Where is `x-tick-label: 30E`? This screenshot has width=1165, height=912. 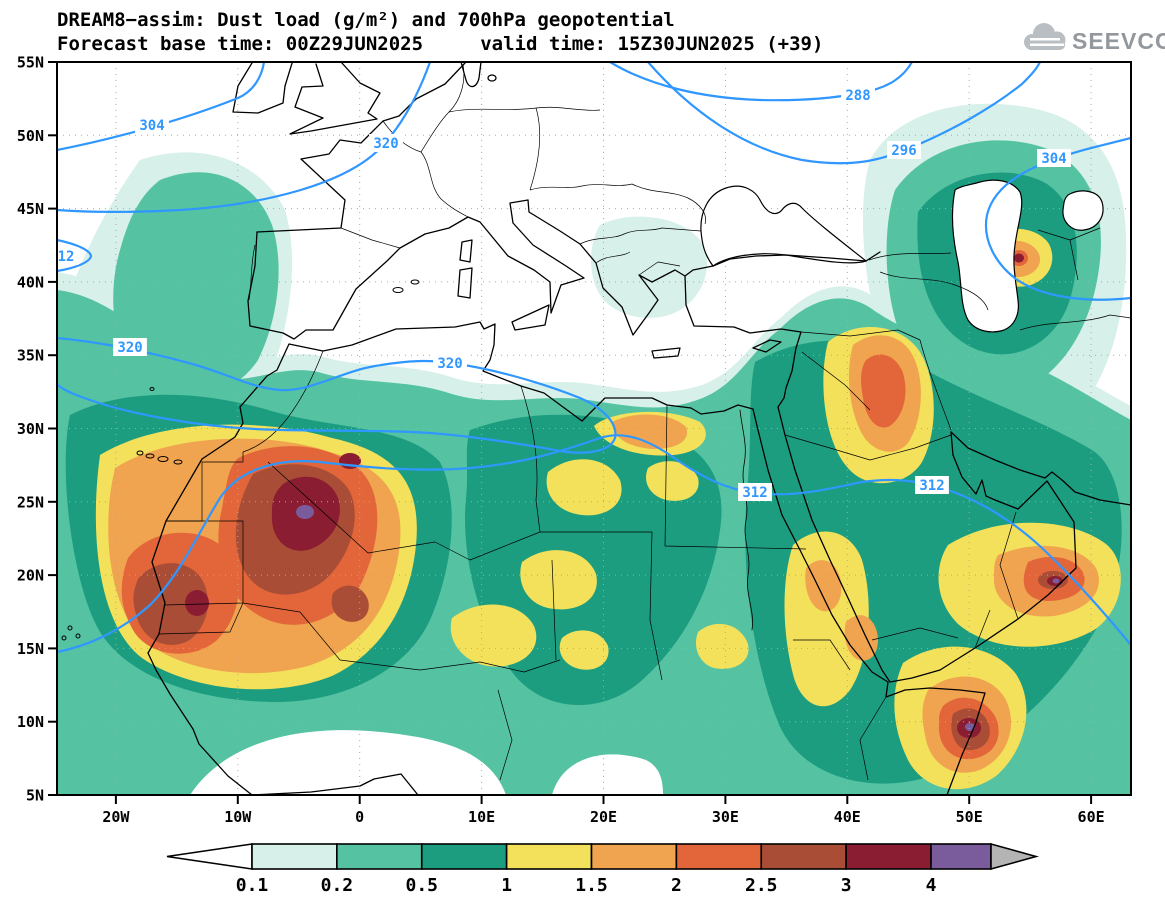
x-tick-label: 30E is located at coordinates (725, 817).